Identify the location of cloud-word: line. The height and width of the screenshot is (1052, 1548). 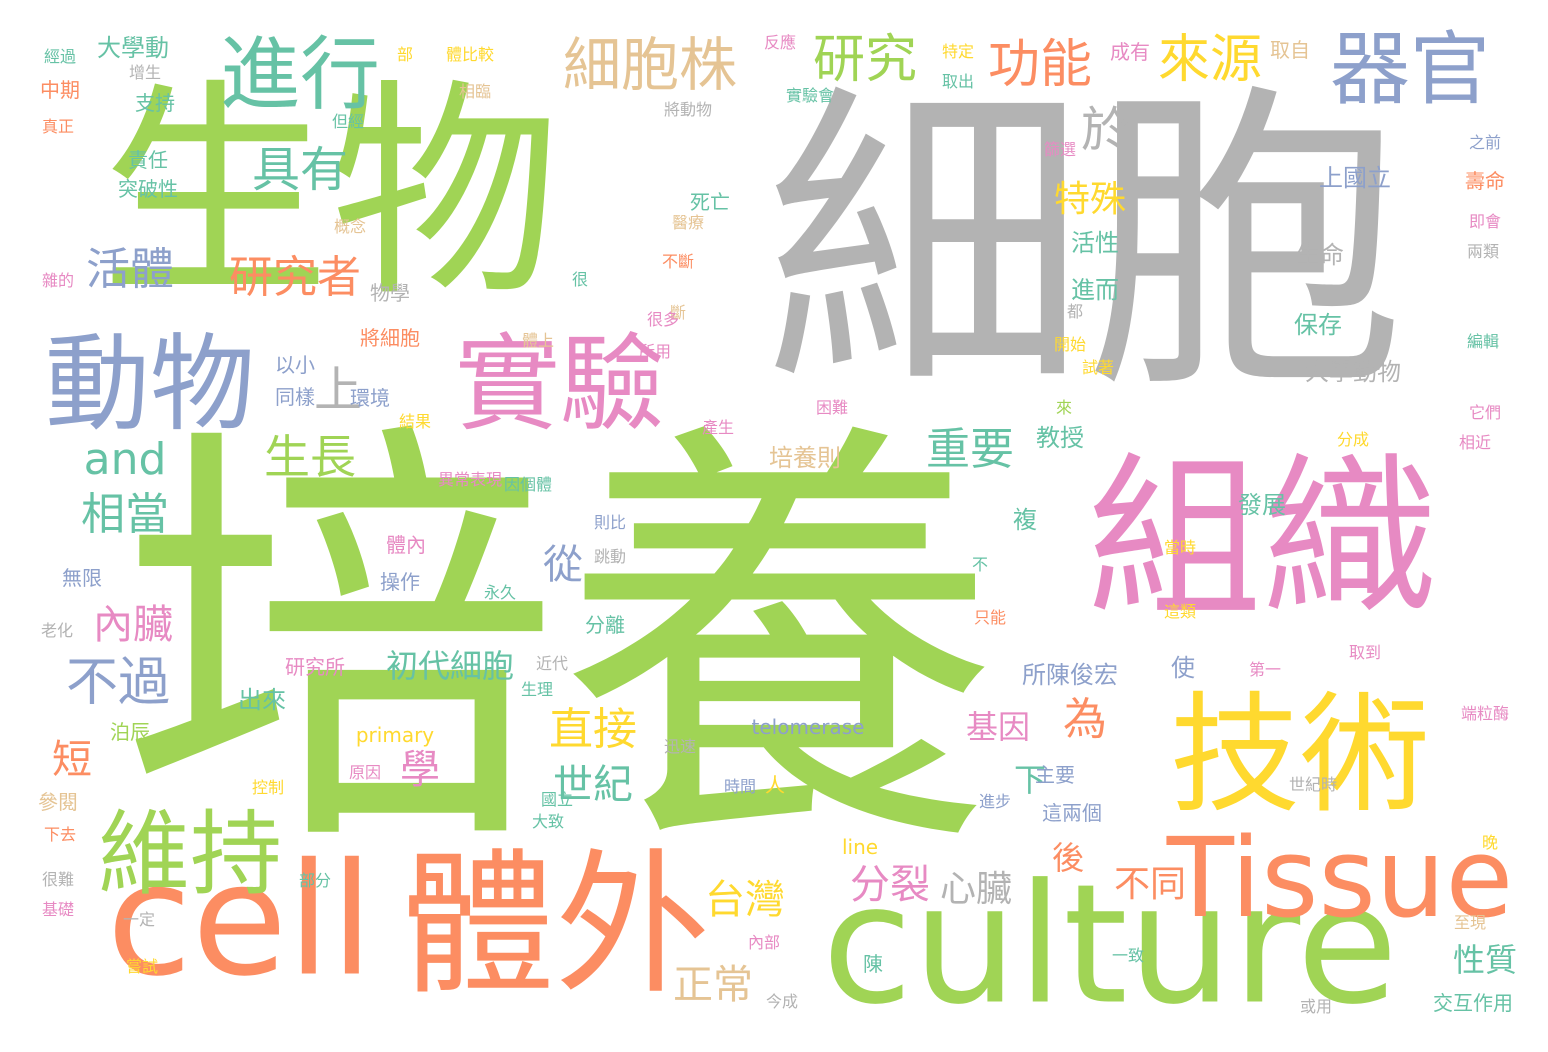
(860, 847).